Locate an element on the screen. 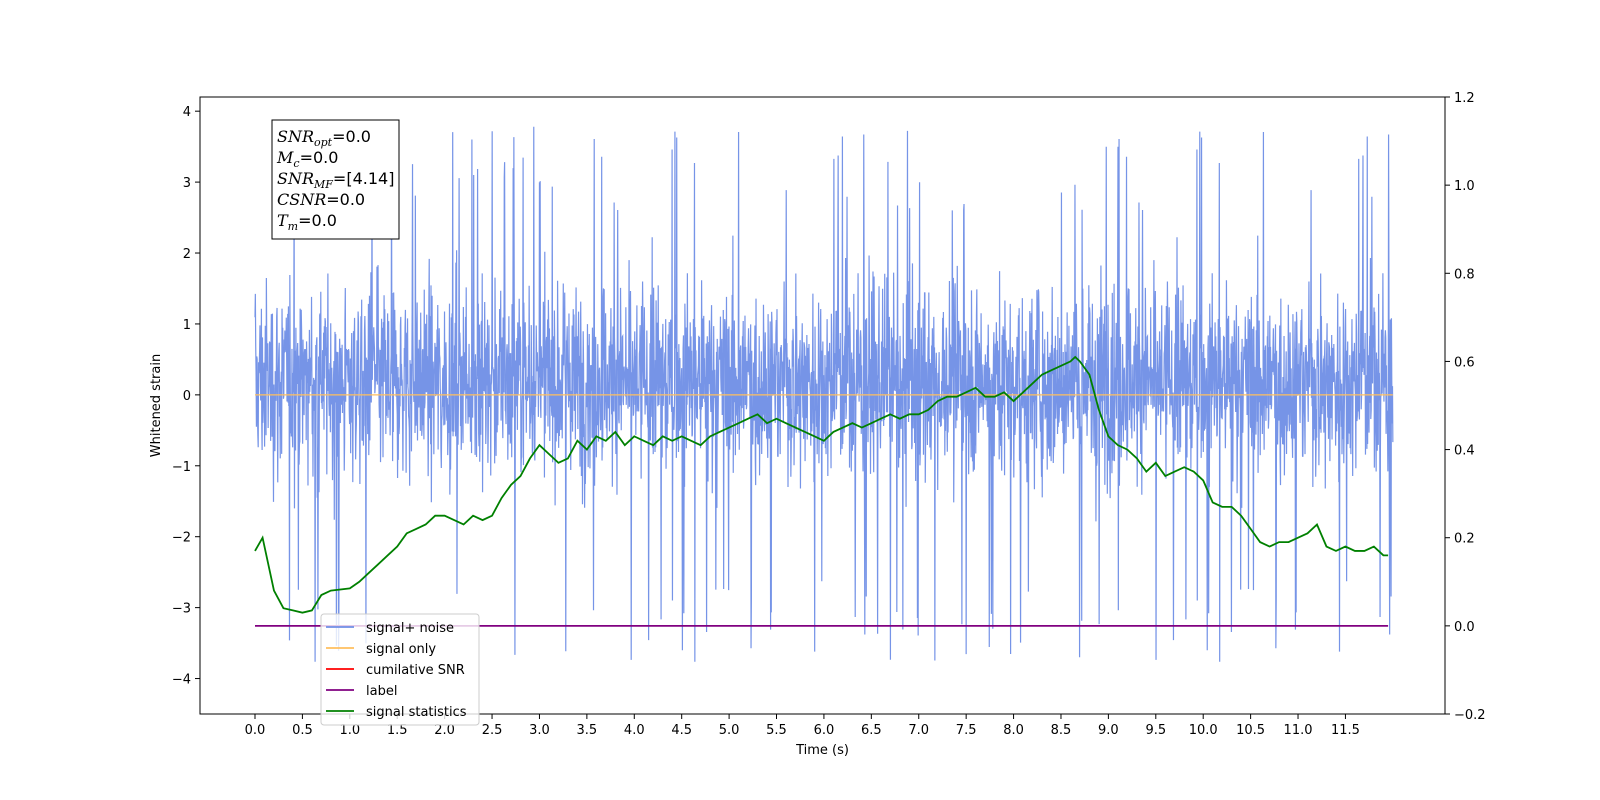 The width and height of the screenshot is (1600, 800). info-line-subscript: c is located at coordinates (296, 163).